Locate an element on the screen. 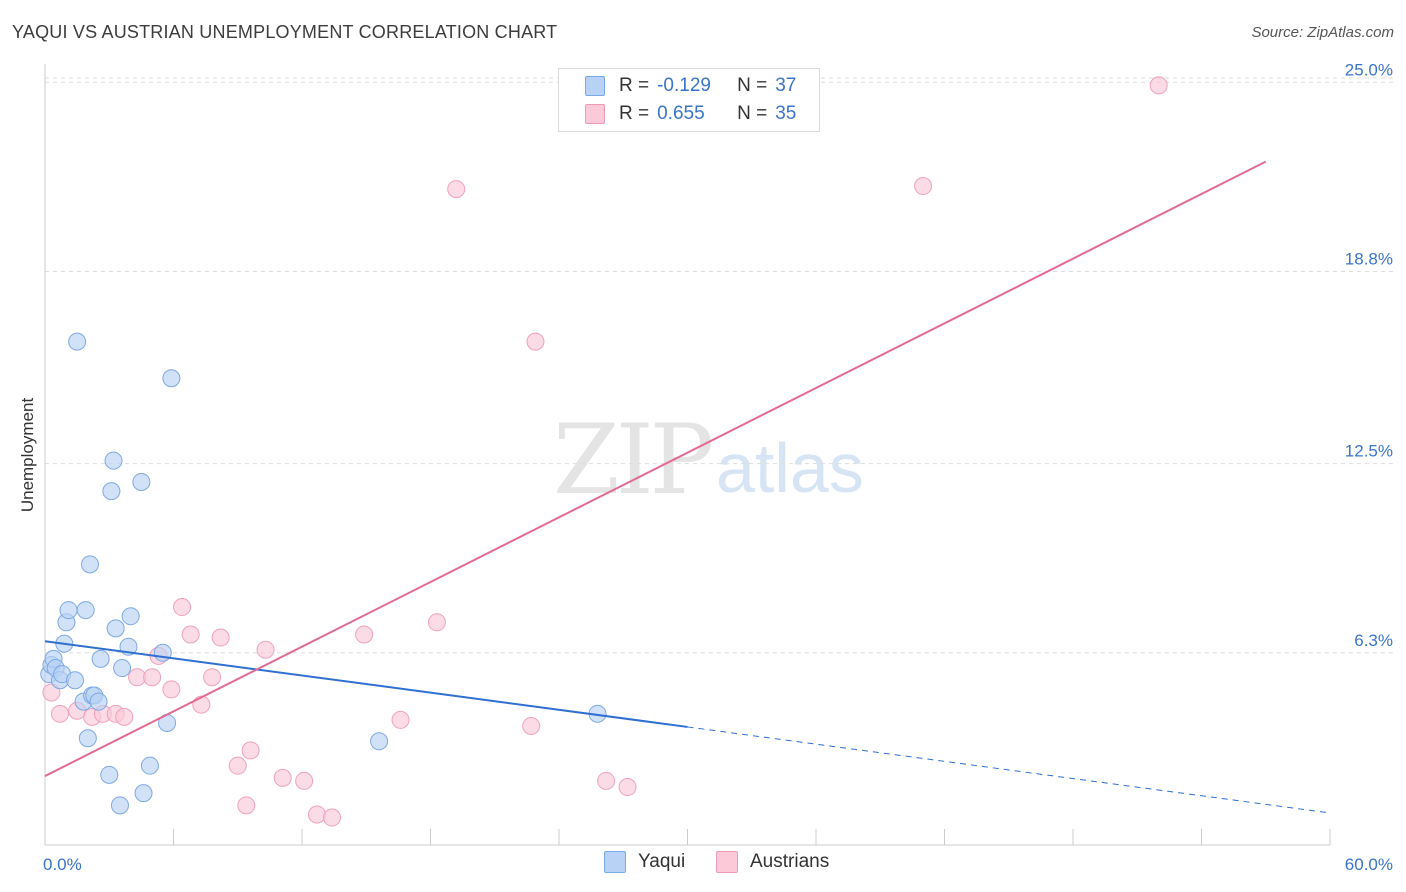  series-legend-yaqui: Yaqui is located at coordinates (644, 862).